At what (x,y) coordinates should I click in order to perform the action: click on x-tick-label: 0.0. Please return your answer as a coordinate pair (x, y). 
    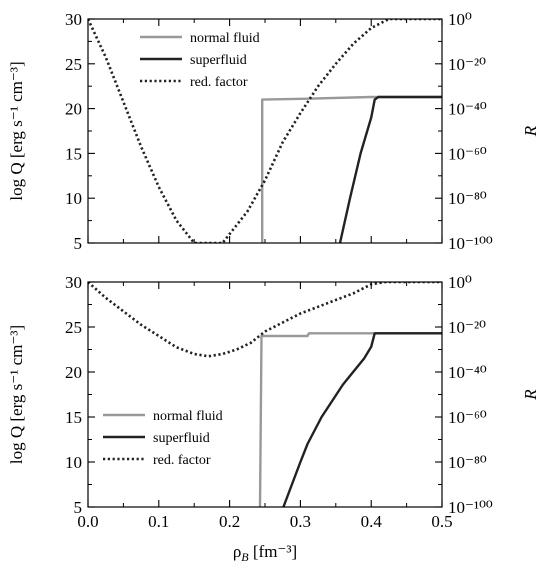
    Looking at the image, I should click on (87, 521).